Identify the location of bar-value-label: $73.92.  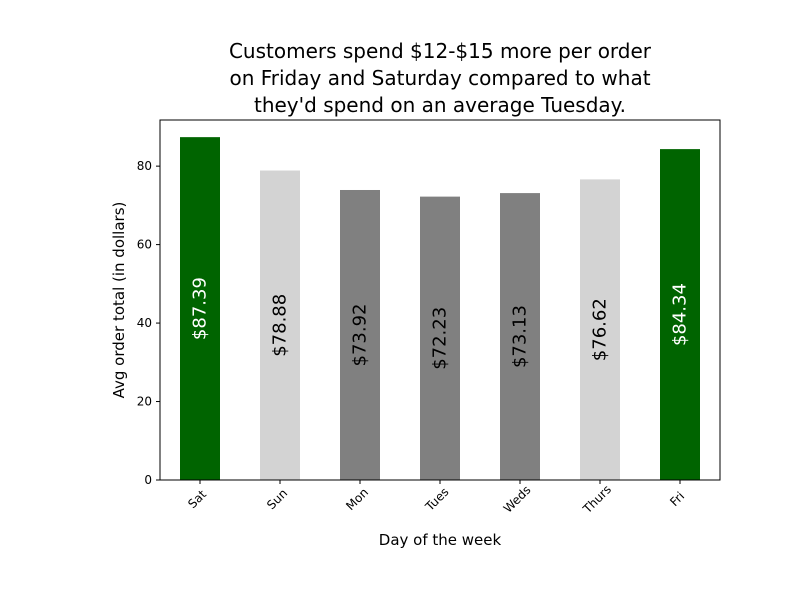
(360, 335).